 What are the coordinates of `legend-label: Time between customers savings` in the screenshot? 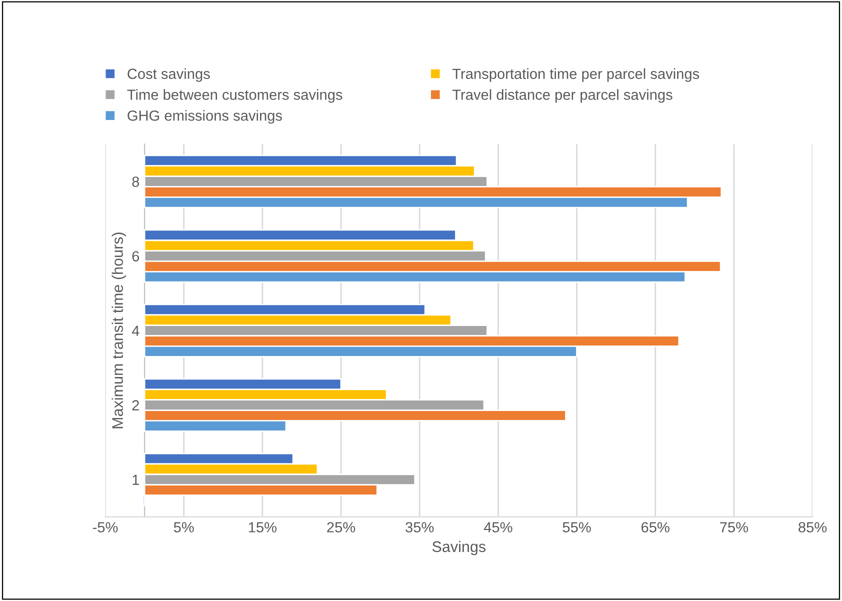 It's located at (234, 96).